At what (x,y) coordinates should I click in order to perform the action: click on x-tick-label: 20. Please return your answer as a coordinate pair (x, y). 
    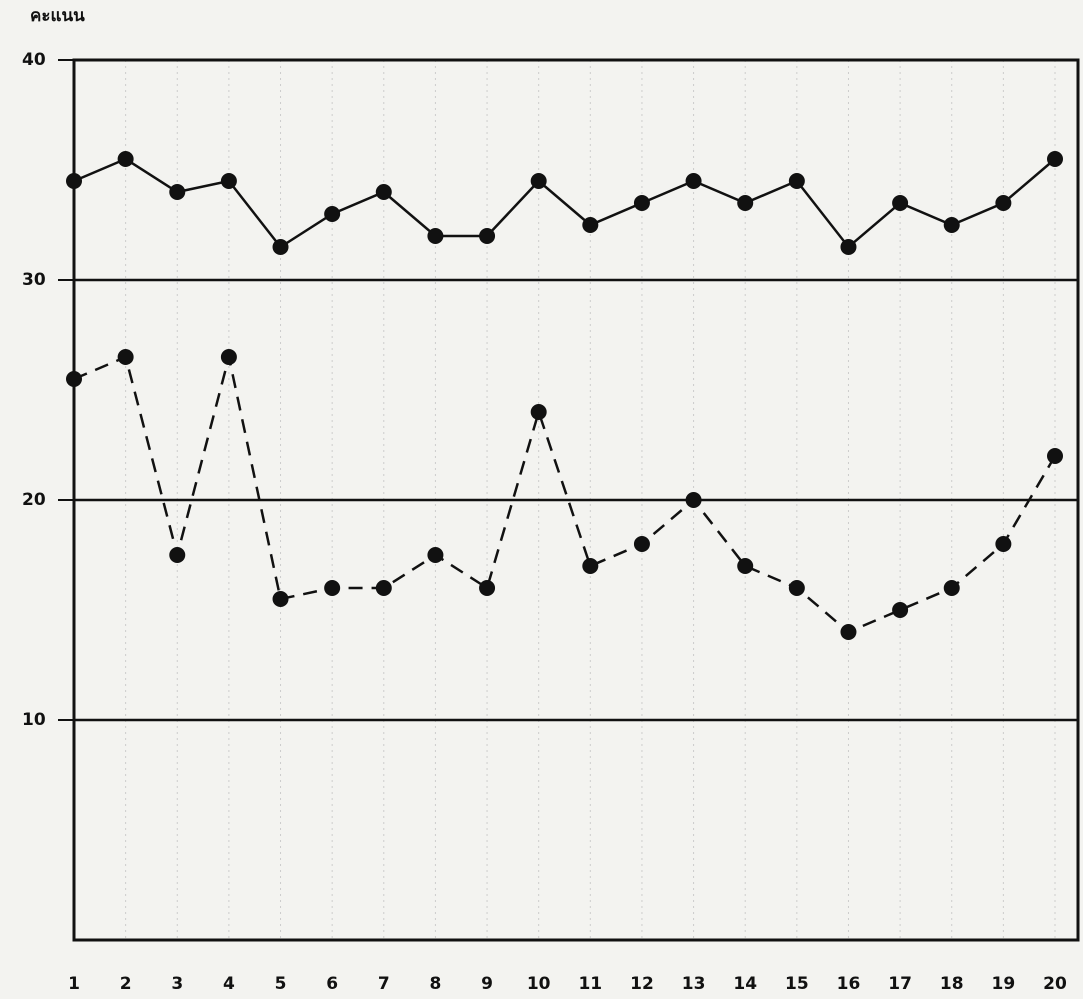
    Looking at the image, I should click on (1055, 984).